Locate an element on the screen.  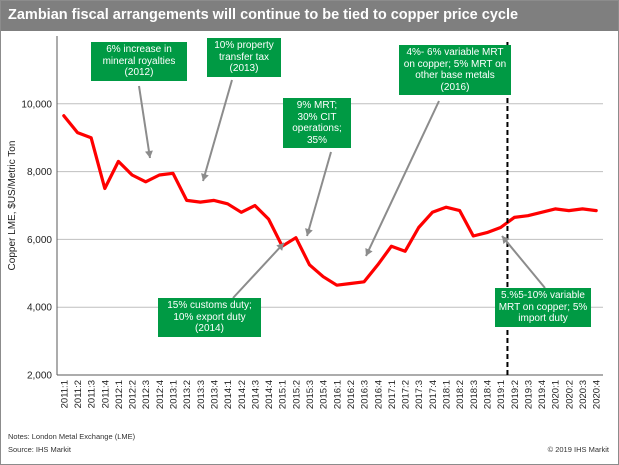
x-tick-label: 2020:1 is located at coordinates (556, 394).